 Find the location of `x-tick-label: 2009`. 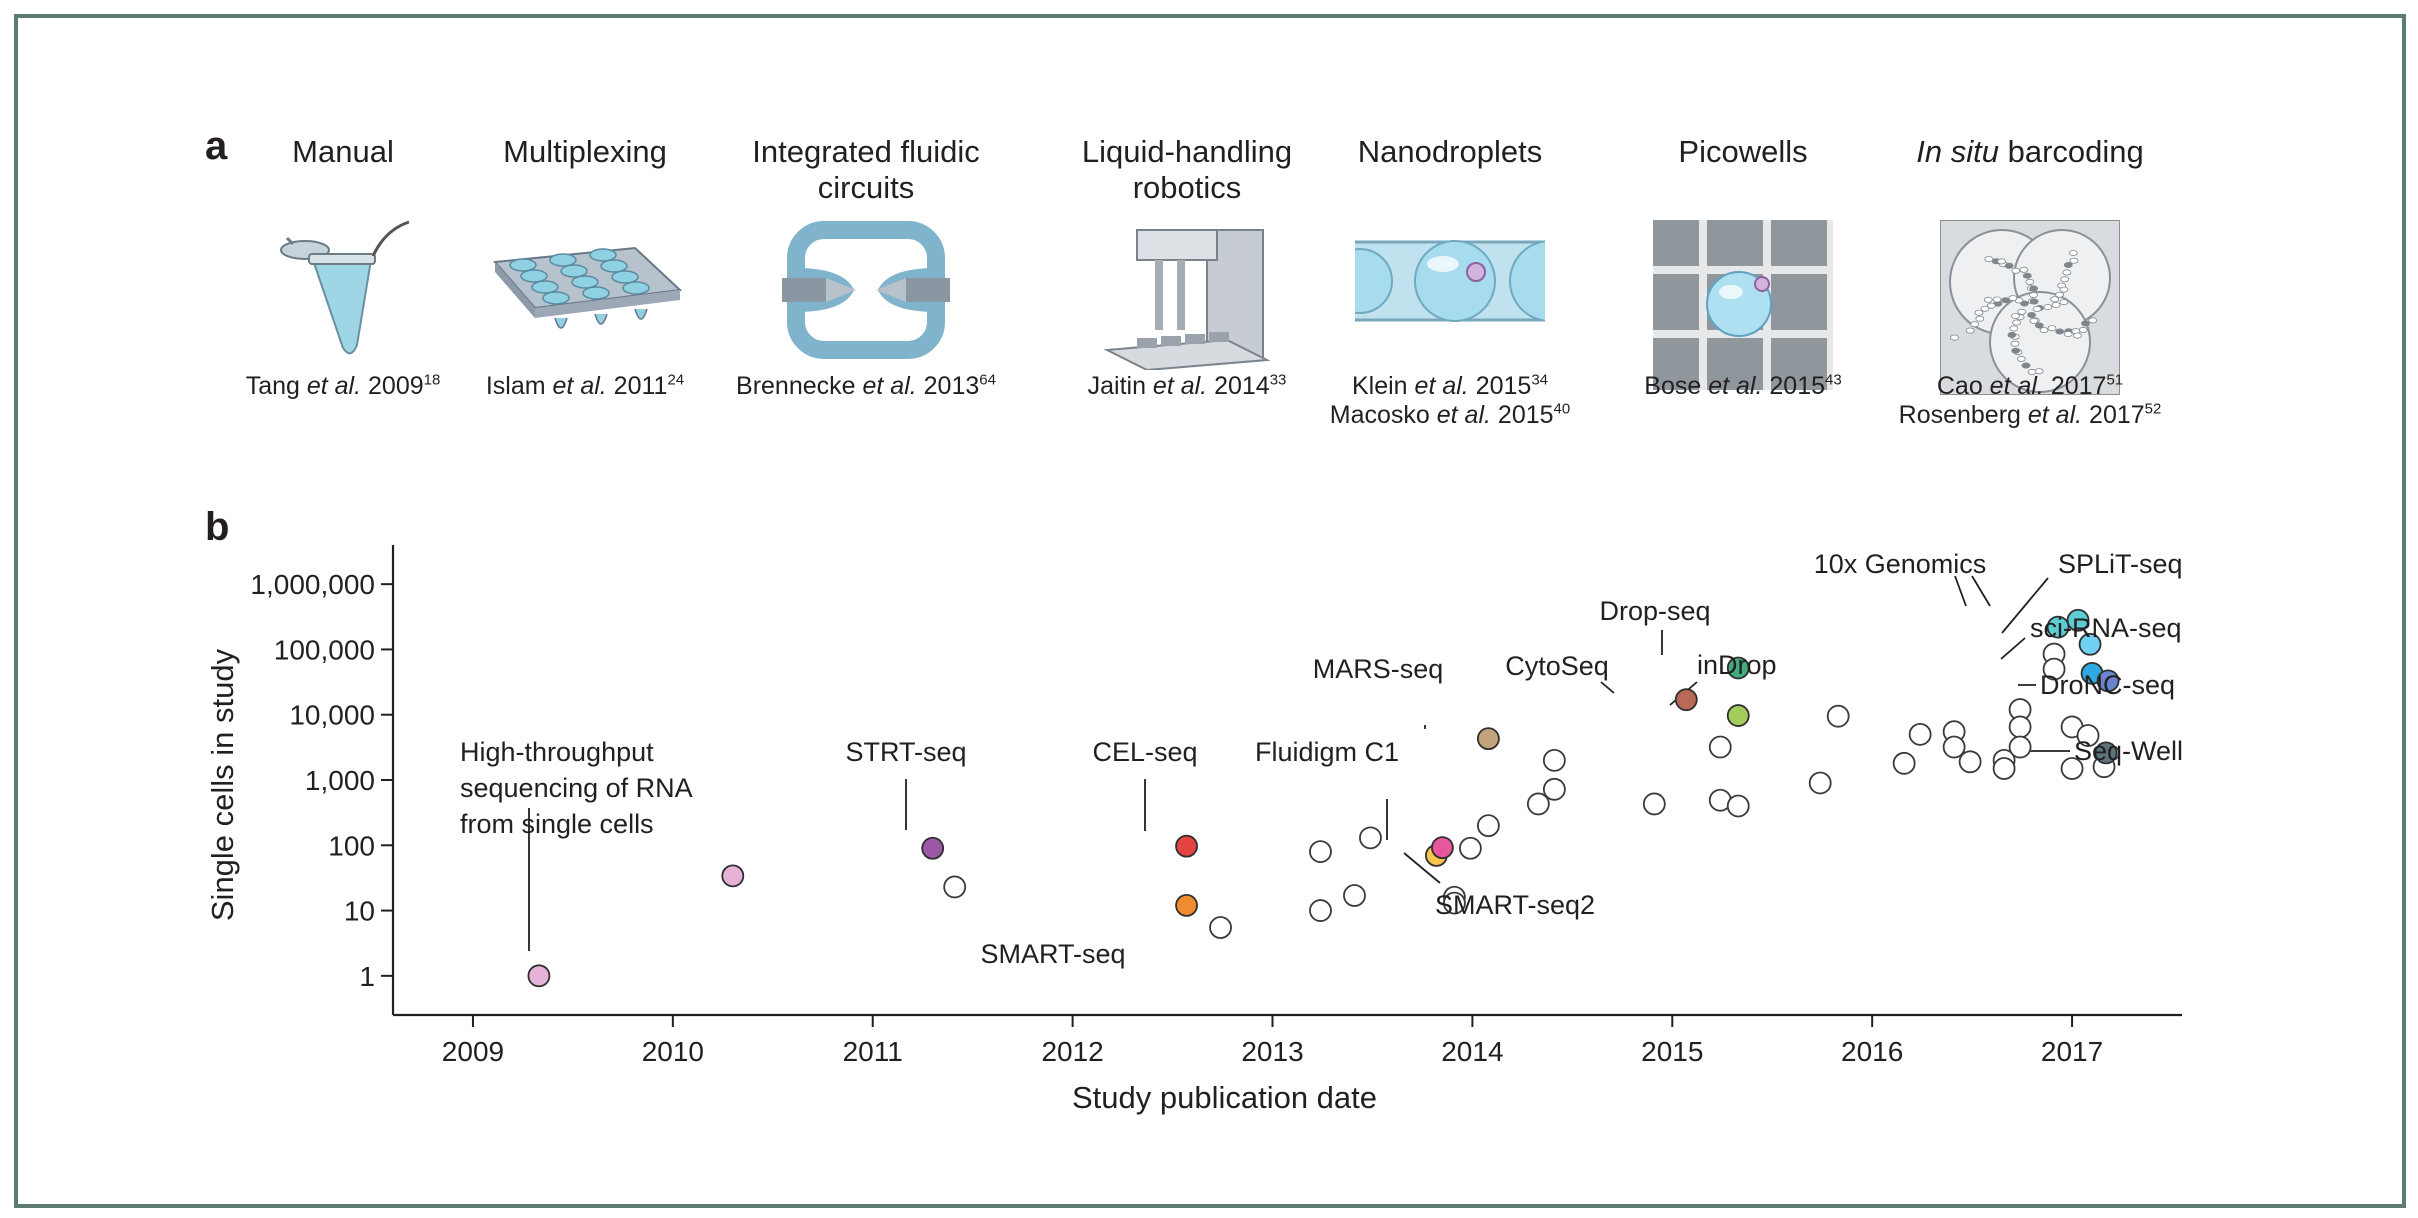

x-tick-label: 2009 is located at coordinates (473, 1051).